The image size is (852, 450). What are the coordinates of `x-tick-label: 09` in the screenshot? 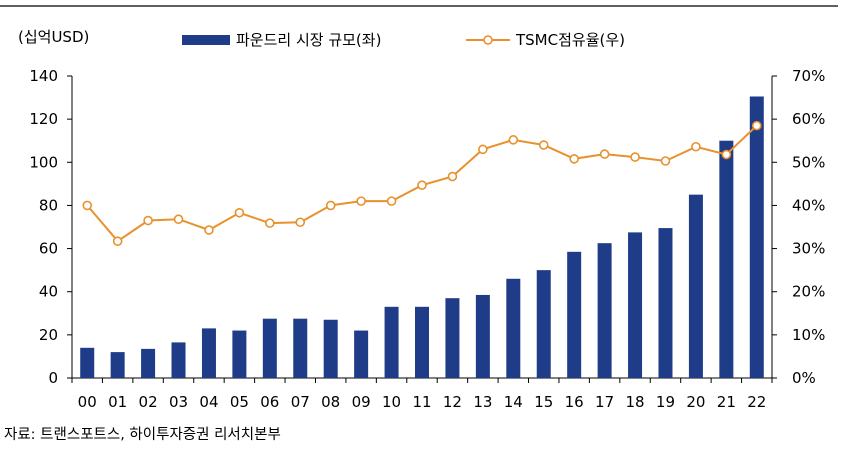 It's located at (361, 402).